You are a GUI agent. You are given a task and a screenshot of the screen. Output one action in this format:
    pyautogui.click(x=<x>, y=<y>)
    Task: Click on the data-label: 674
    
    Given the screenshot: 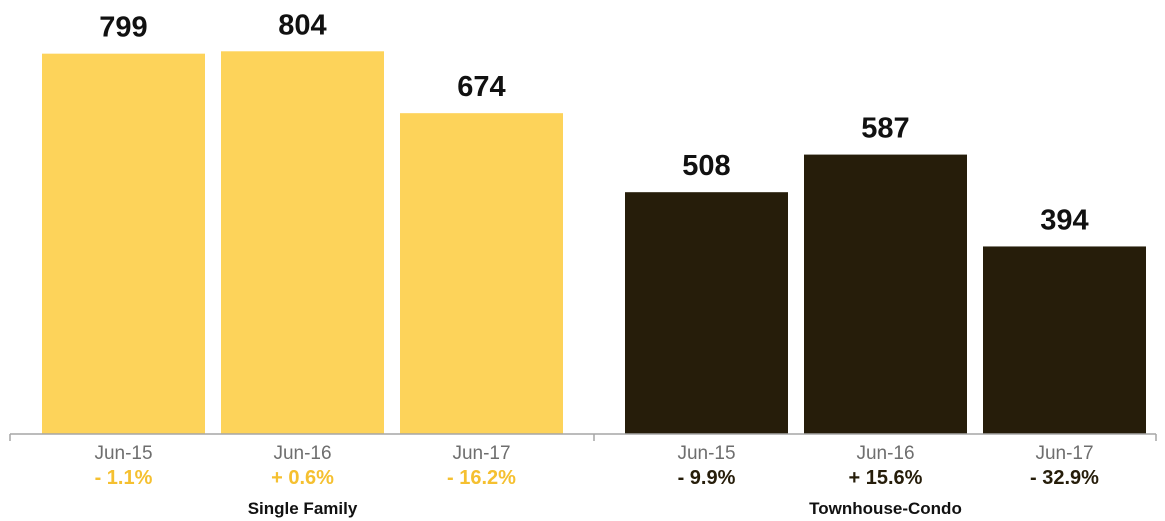 What is the action you would take?
    pyautogui.click(x=481, y=87)
    